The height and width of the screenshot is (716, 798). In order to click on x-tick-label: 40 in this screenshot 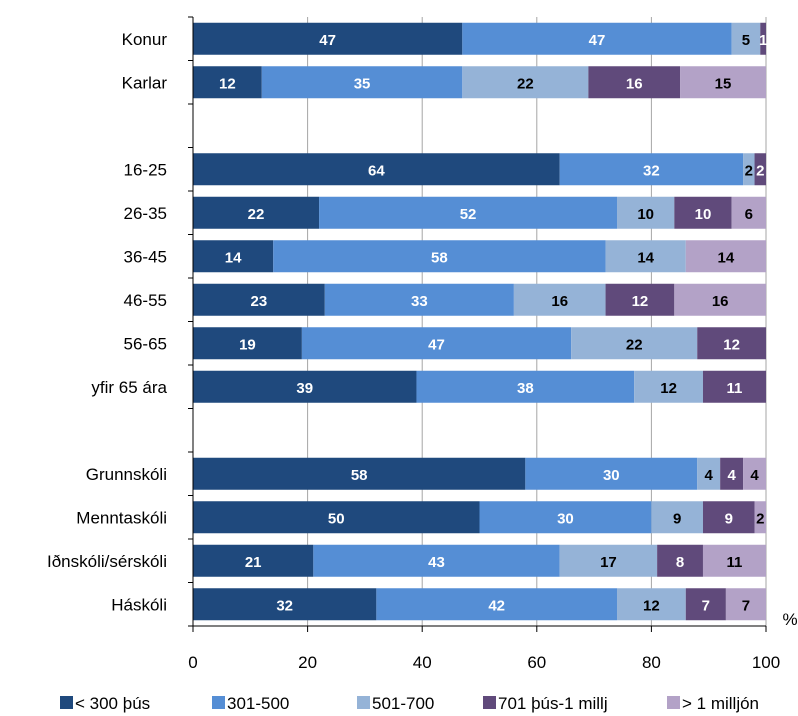, I will do `click(422, 662)`.